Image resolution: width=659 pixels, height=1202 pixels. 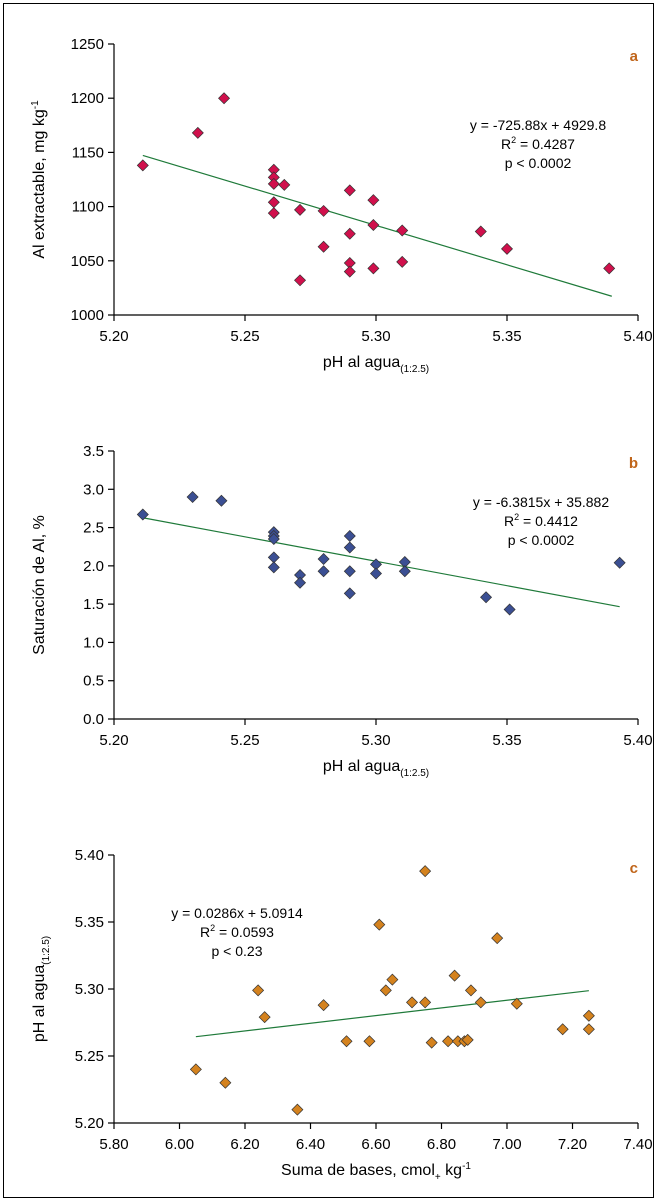 I want to click on y-tick-label: 0.5, so click(x=93, y=681).